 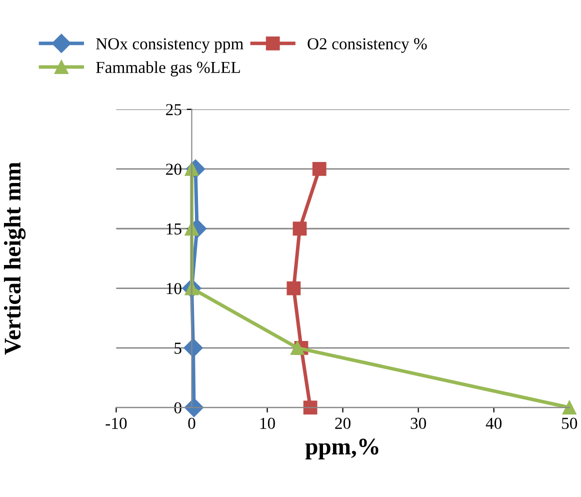 I want to click on legend-label: NOx consistency ppm, so click(x=170, y=45).